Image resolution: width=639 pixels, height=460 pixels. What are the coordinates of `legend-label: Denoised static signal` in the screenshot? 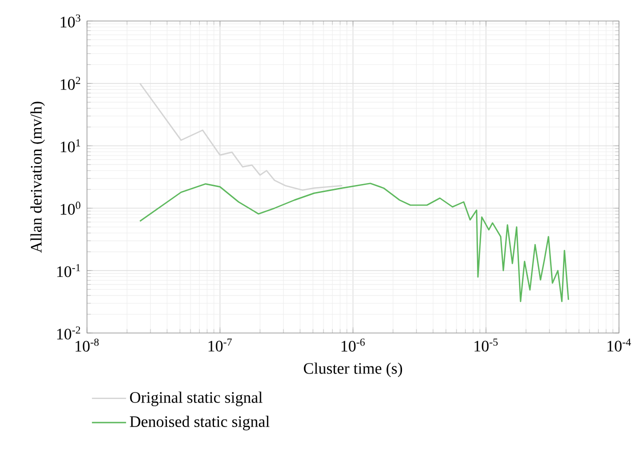 It's located at (200, 423).